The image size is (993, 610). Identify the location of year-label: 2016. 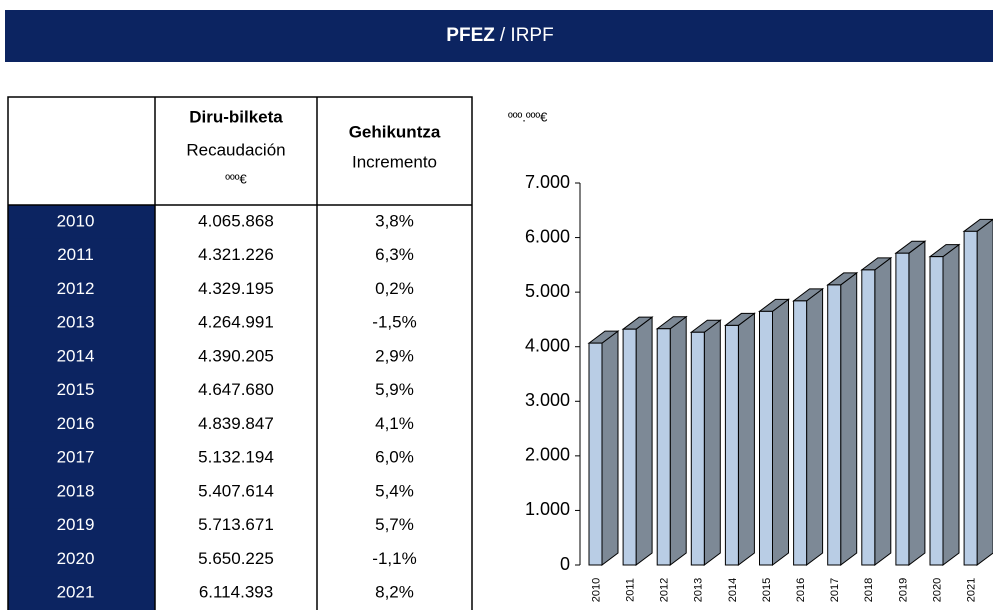
(76, 423).